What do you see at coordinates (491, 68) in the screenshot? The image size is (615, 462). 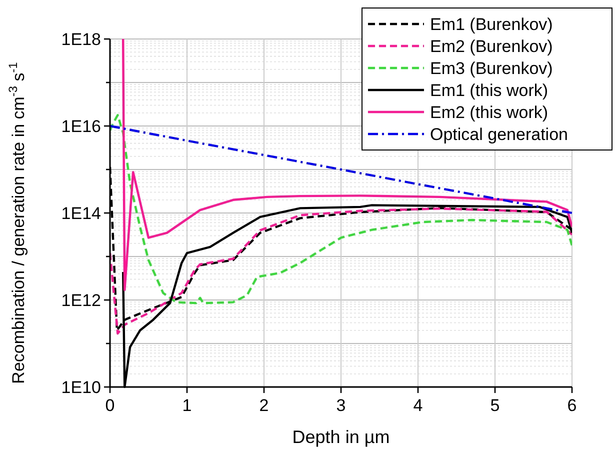 I see `legend-label: Em3 (Burenkov)` at bounding box center [491, 68].